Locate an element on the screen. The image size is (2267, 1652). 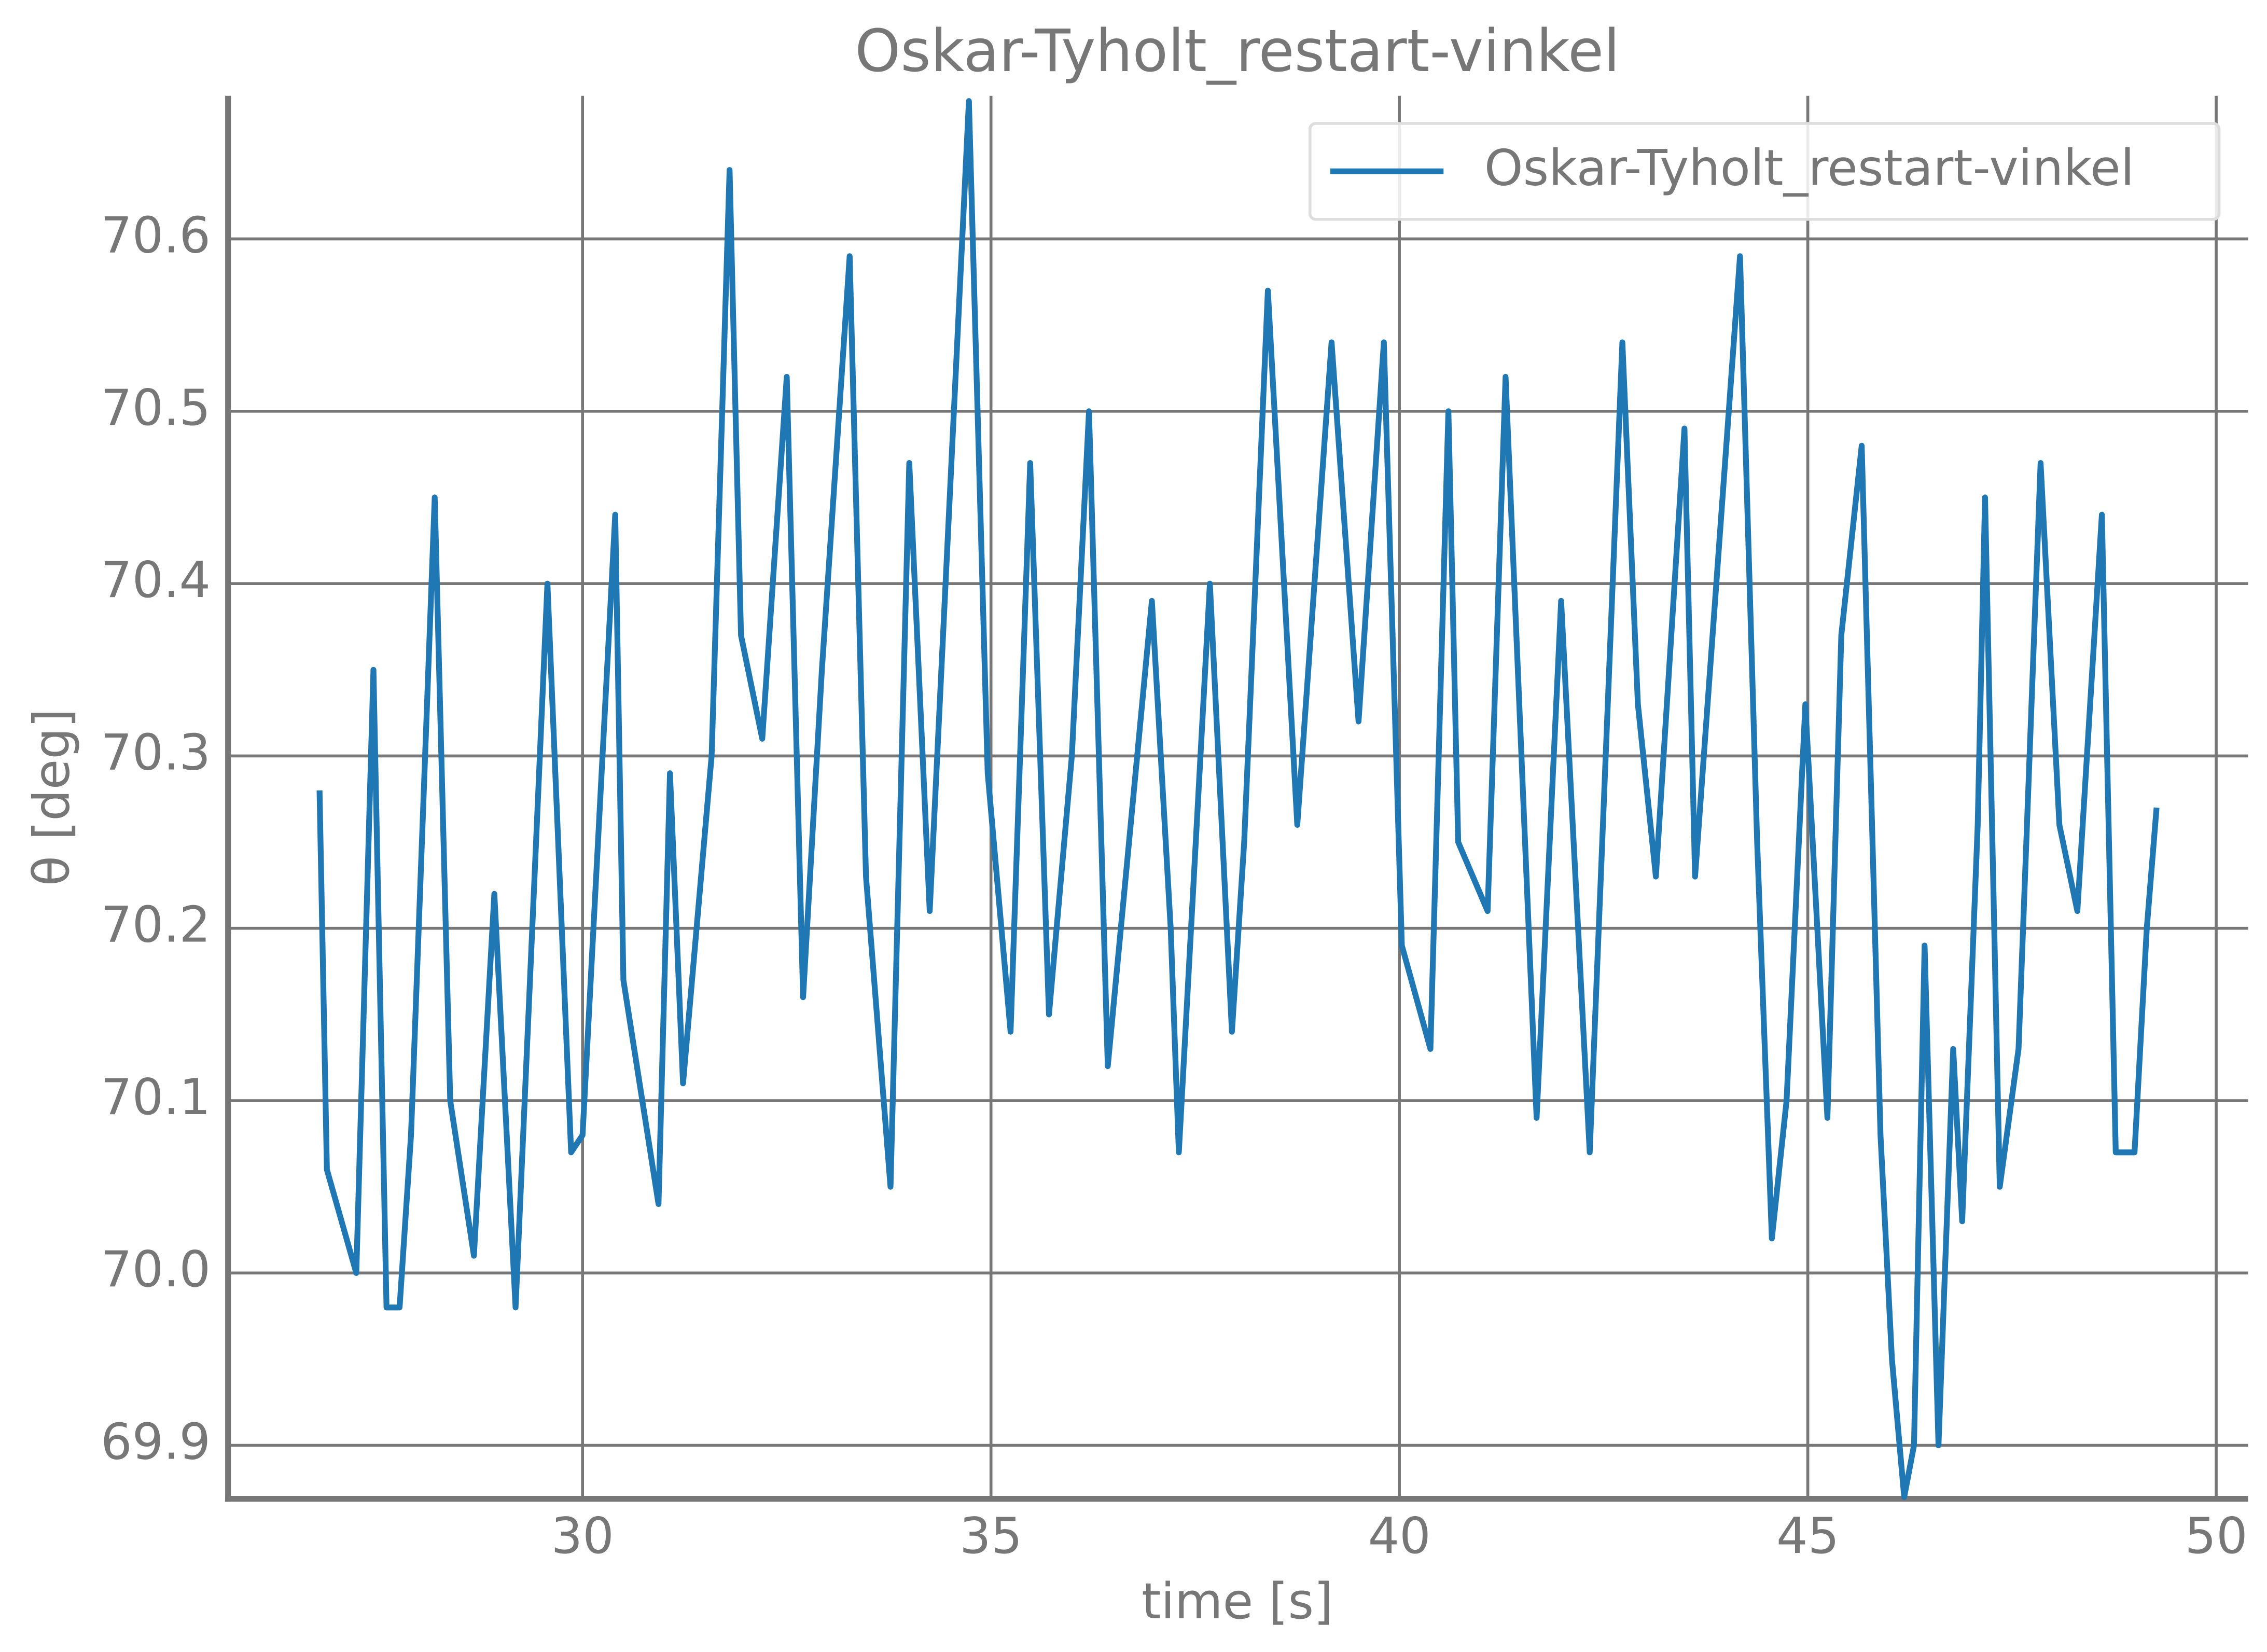
y-tick-label: 70.5 is located at coordinates (156, 409).